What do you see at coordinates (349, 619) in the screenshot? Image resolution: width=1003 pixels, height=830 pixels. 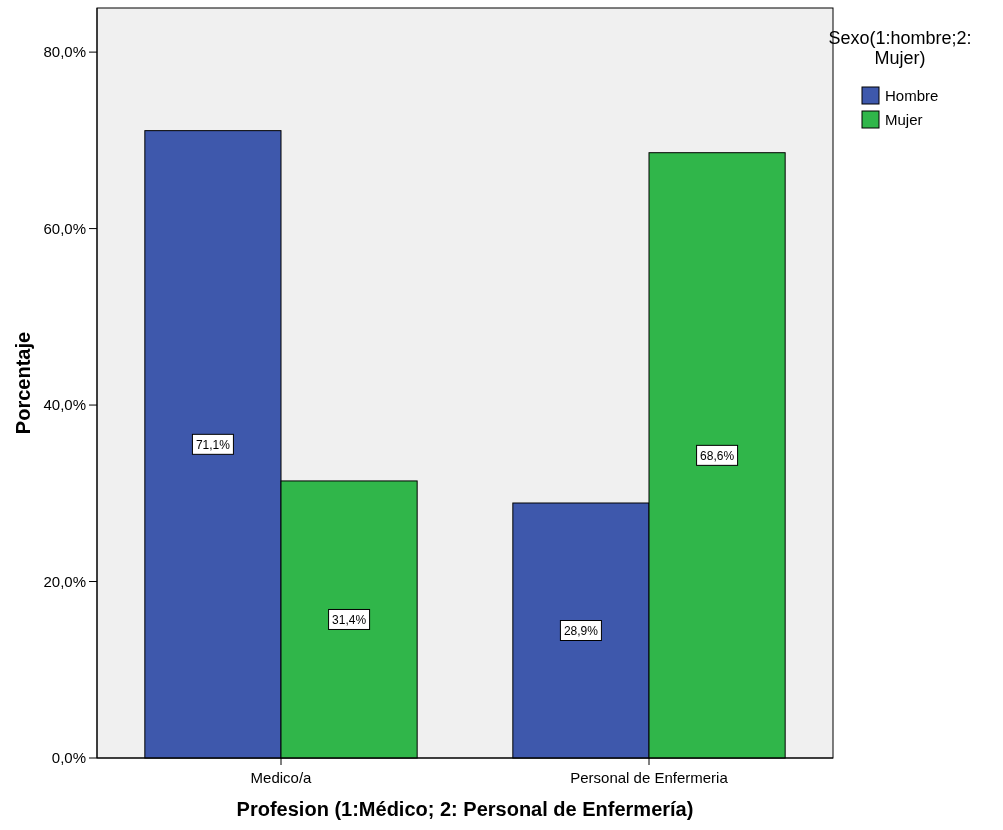 I see `data-label: 31,4%` at bounding box center [349, 619].